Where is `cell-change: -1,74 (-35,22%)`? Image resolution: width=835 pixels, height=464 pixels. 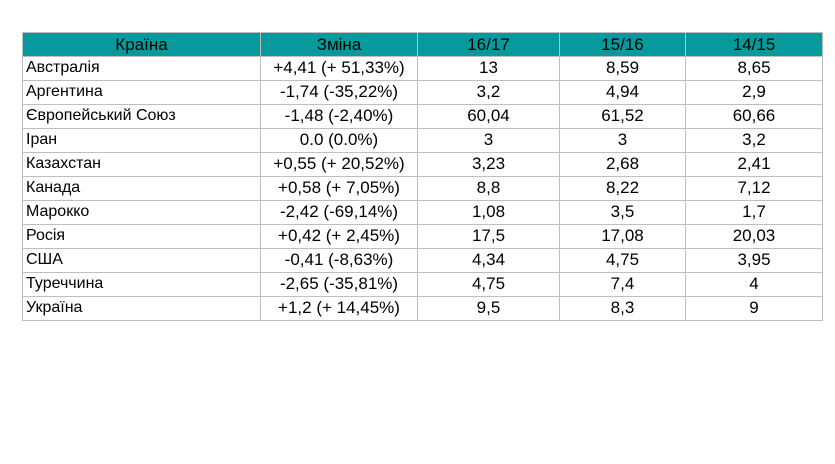 cell-change: -1,74 (-35,22%) is located at coordinates (339, 92).